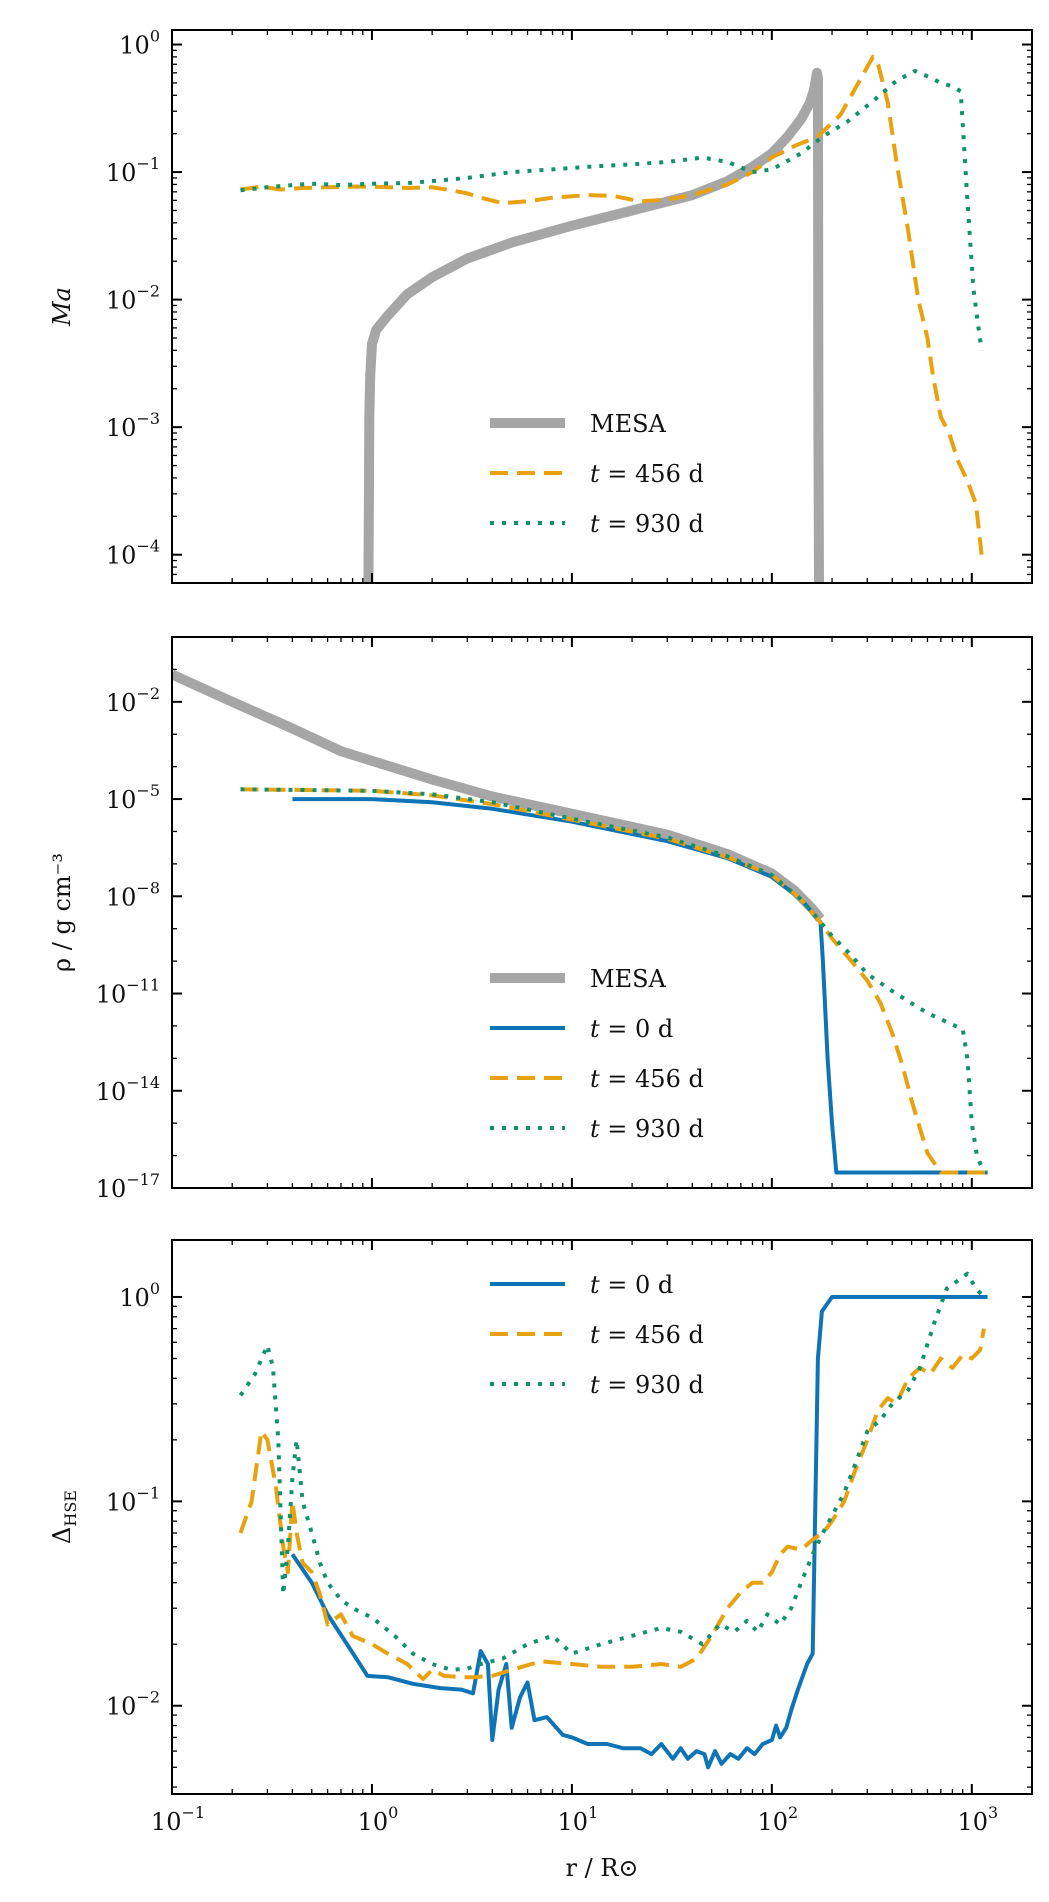 This screenshot has width=1049, height=1902. I want to click on legend-label-mesa: MESA, so click(628, 424).